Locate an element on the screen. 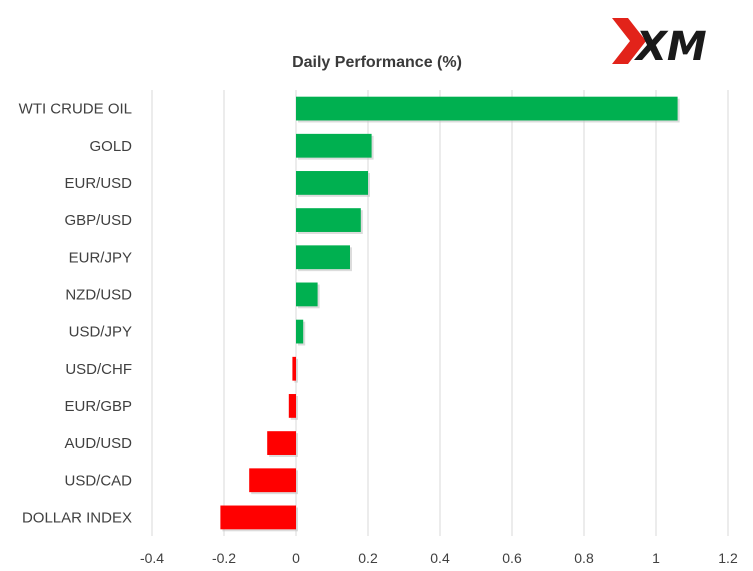 The image size is (753, 571). x-tick-label: 0.4 is located at coordinates (440, 558).